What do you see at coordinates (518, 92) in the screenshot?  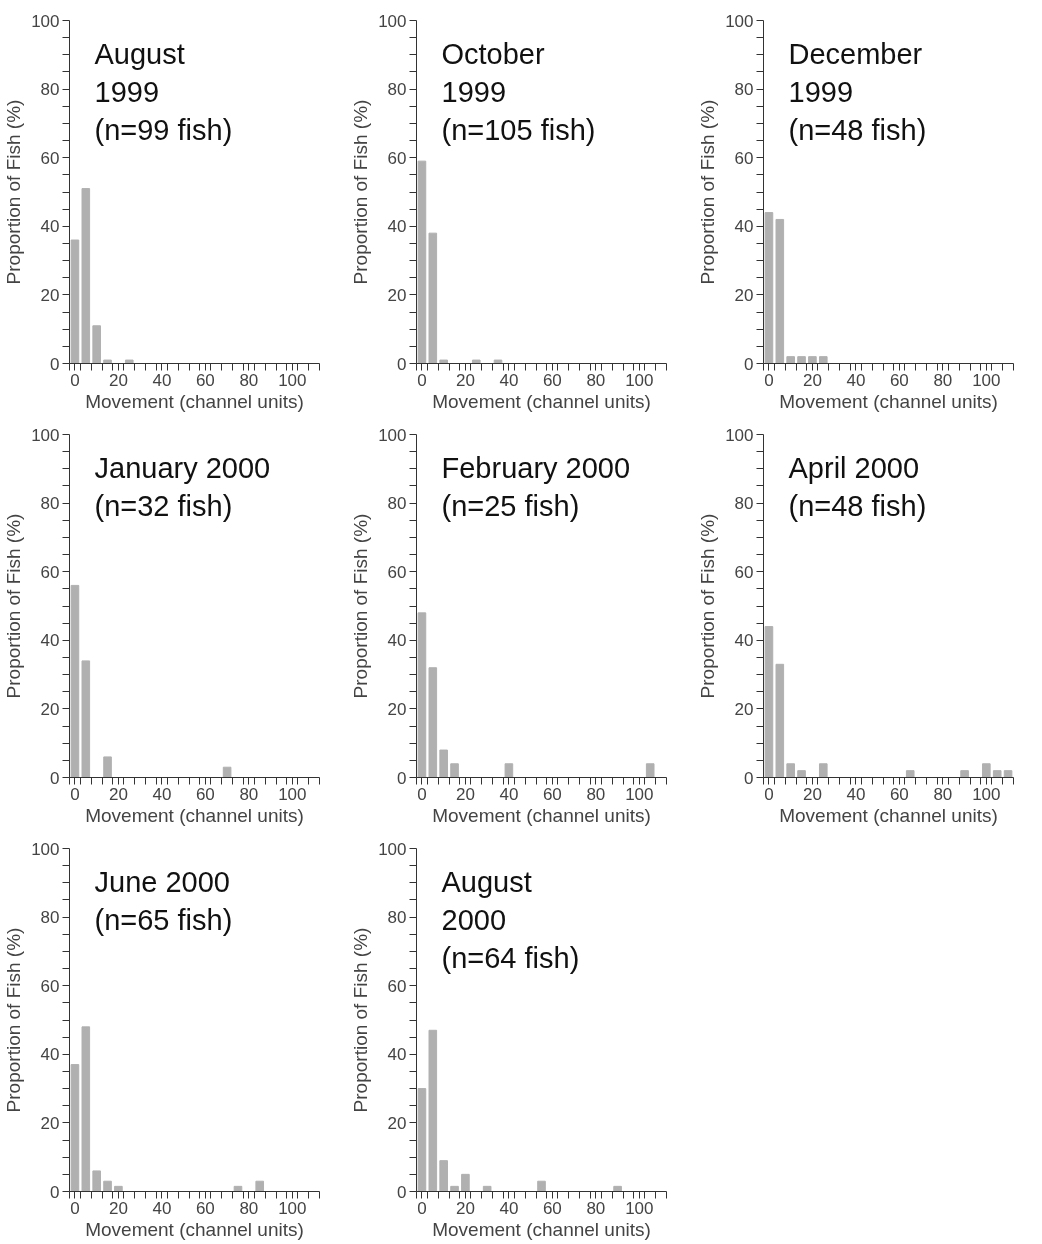 I see `text: October 1999 (n=105 fish)` at bounding box center [518, 92].